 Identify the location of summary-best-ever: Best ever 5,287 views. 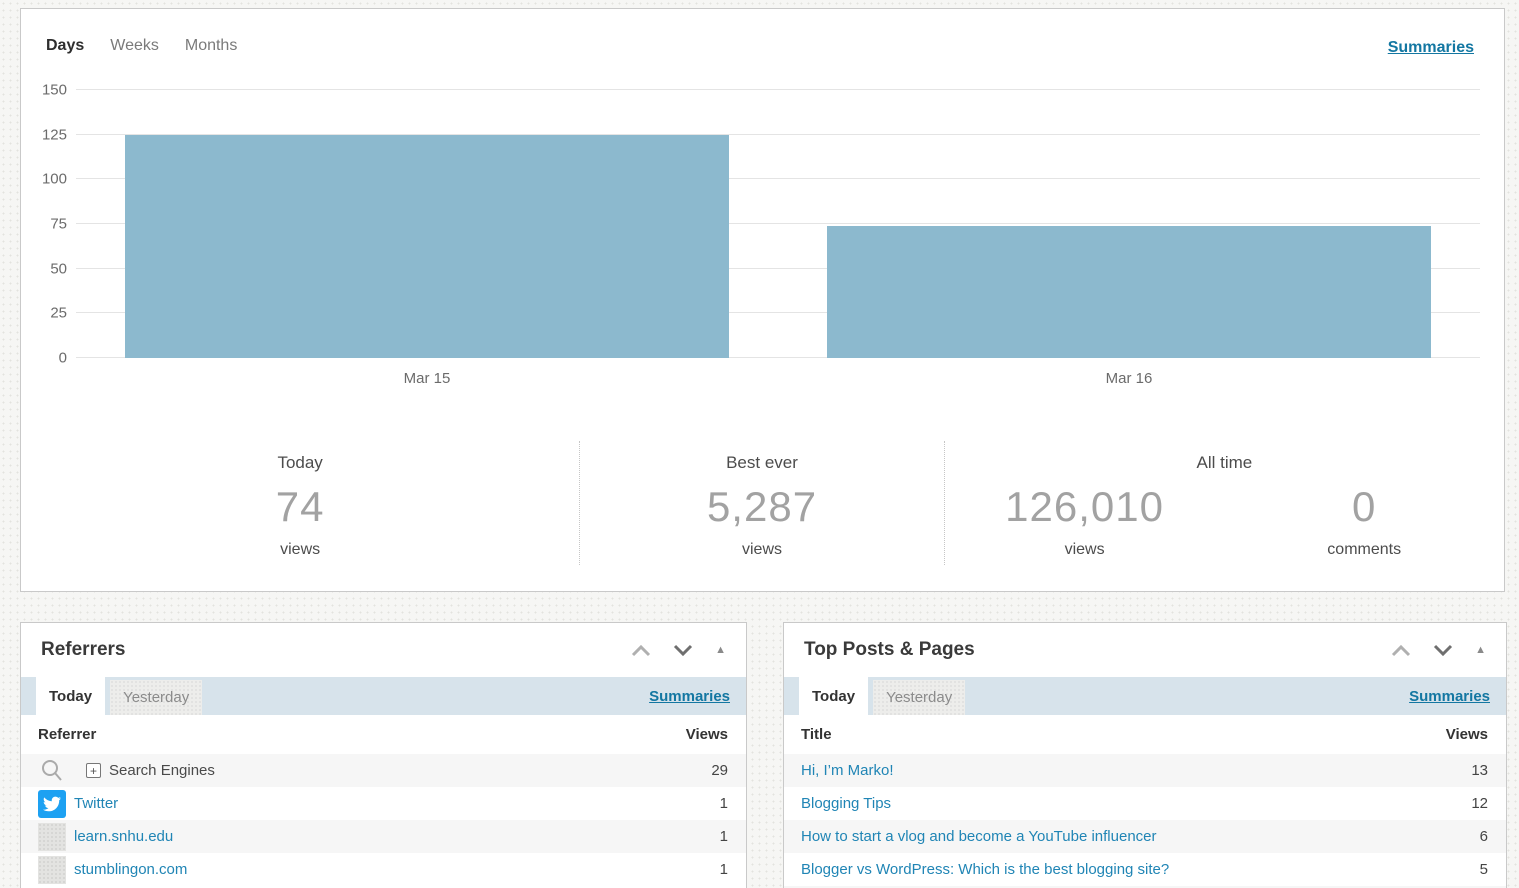
(762, 503).